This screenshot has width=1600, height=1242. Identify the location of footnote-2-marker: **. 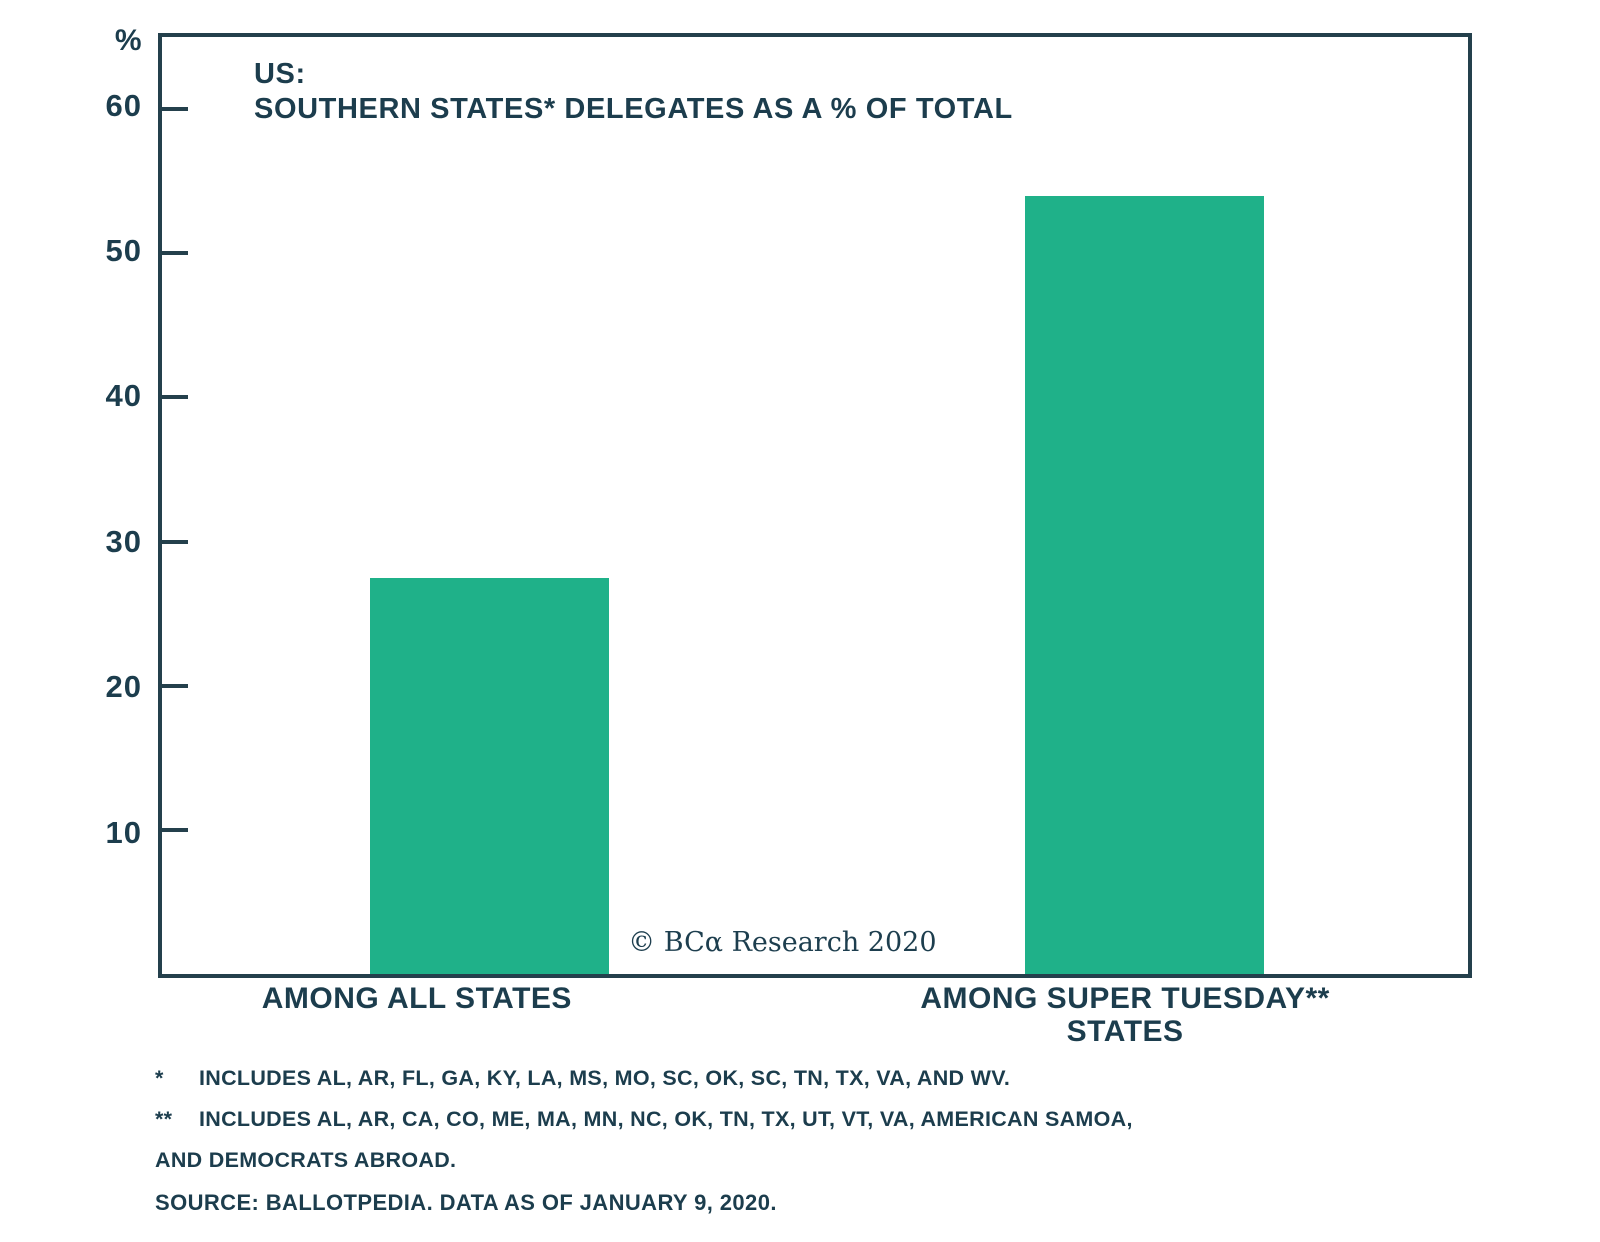
(164, 1119).